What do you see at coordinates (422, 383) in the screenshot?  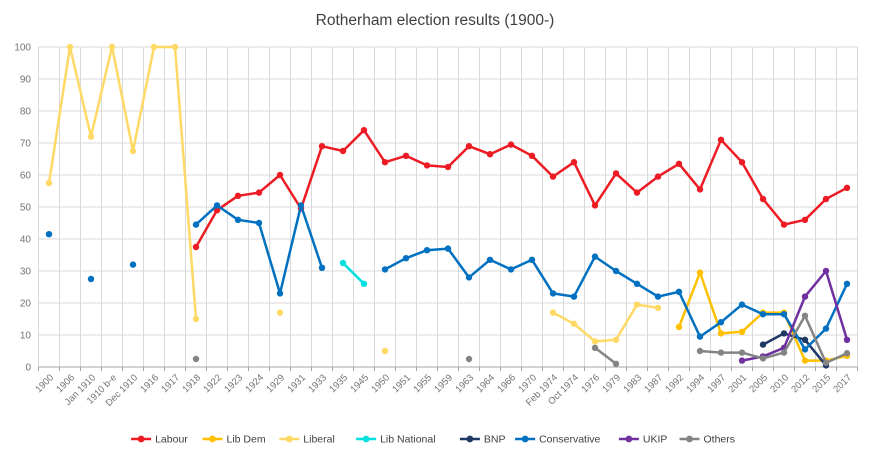 I see `x-tick-label: 1955` at bounding box center [422, 383].